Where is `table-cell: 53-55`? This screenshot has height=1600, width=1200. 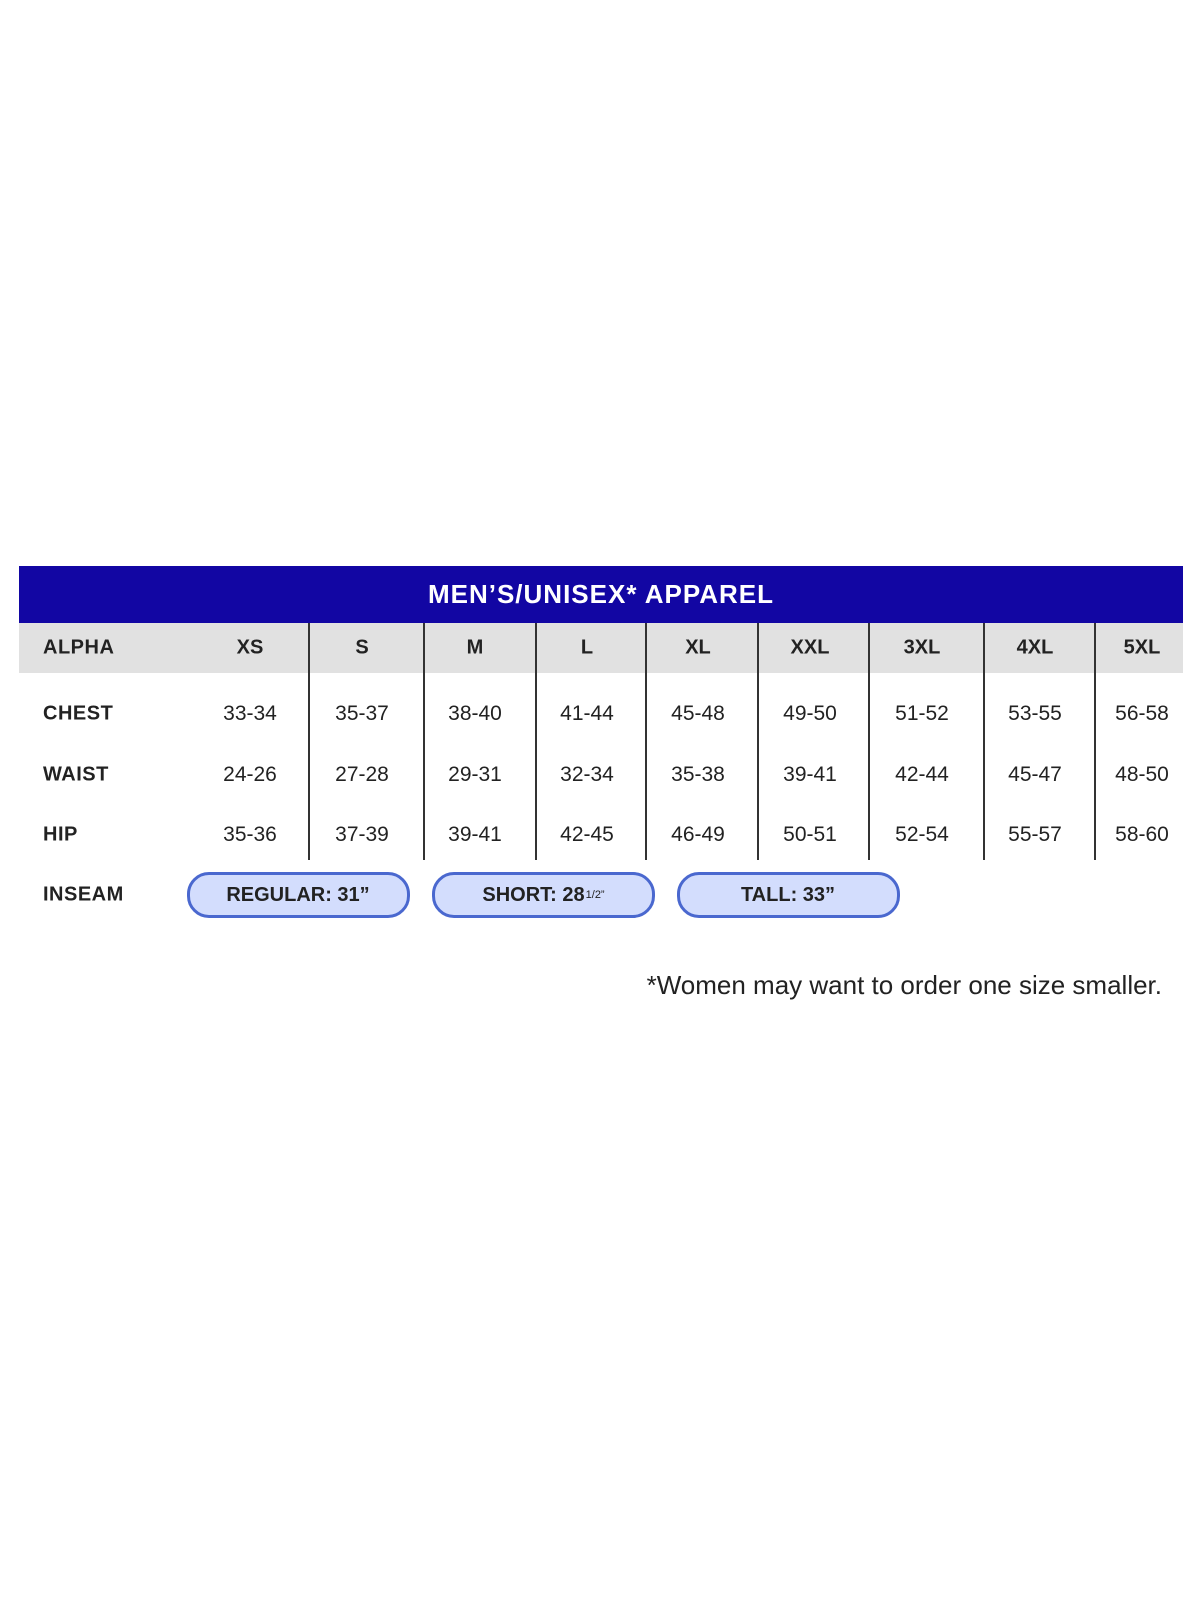
table-cell: 53-55 is located at coordinates (1035, 713).